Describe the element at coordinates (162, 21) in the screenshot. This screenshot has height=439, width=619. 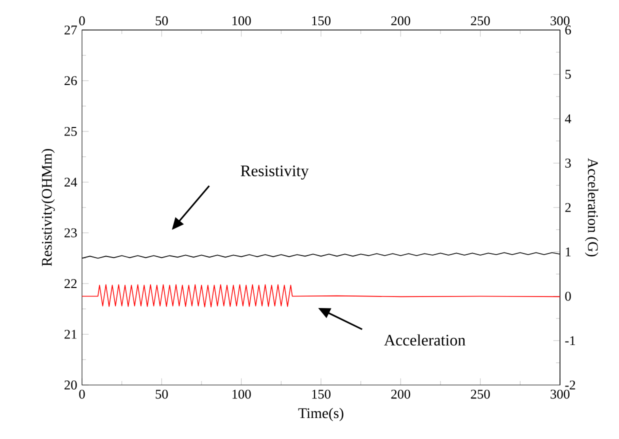
I see `x-tick-label: 50` at that location.